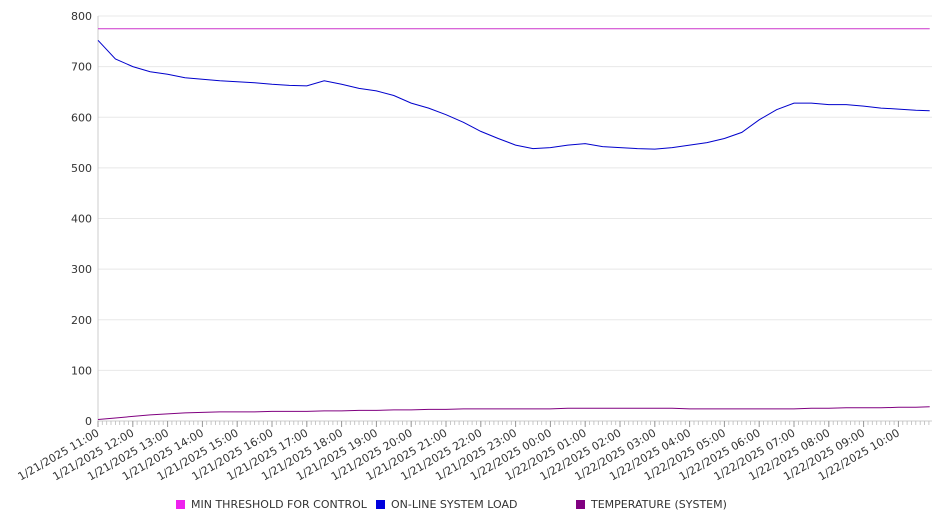 The height and width of the screenshot is (526, 946). I want to click on legend-label: TEMPERATURE (SYSTEM), so click(659, 504).